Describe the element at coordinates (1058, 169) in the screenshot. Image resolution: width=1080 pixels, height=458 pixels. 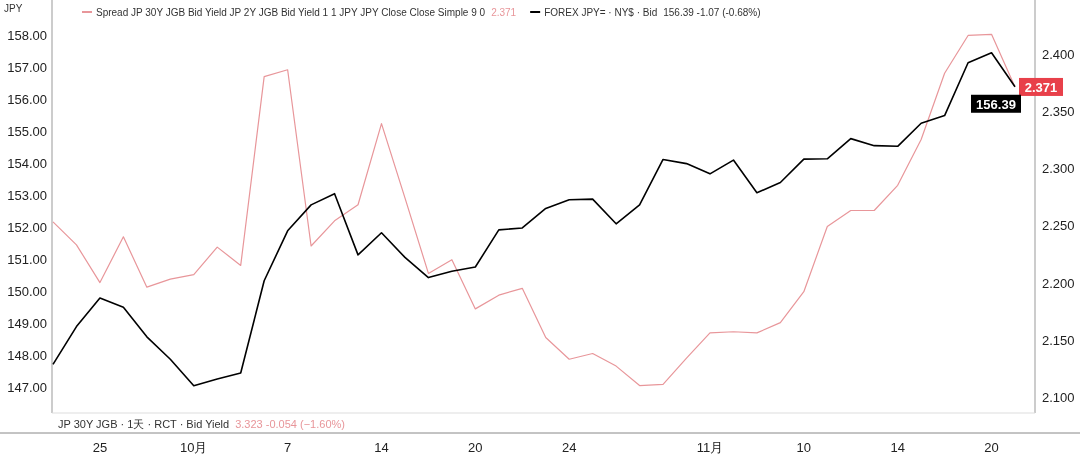
I see `y2-tick-label: 2.300` at that location.